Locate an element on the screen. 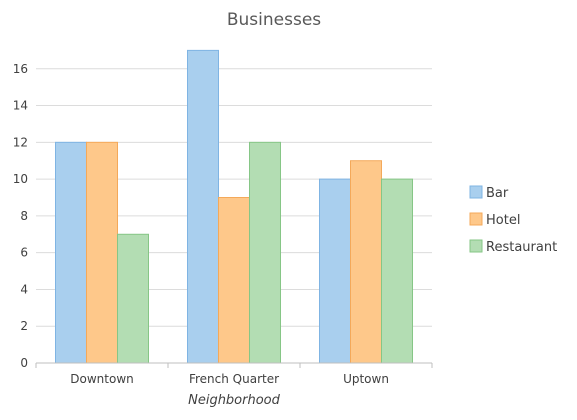 This screenshot has width=577, height=420. x-axis-title: Neighborhood is located at coordinates (234, 400).